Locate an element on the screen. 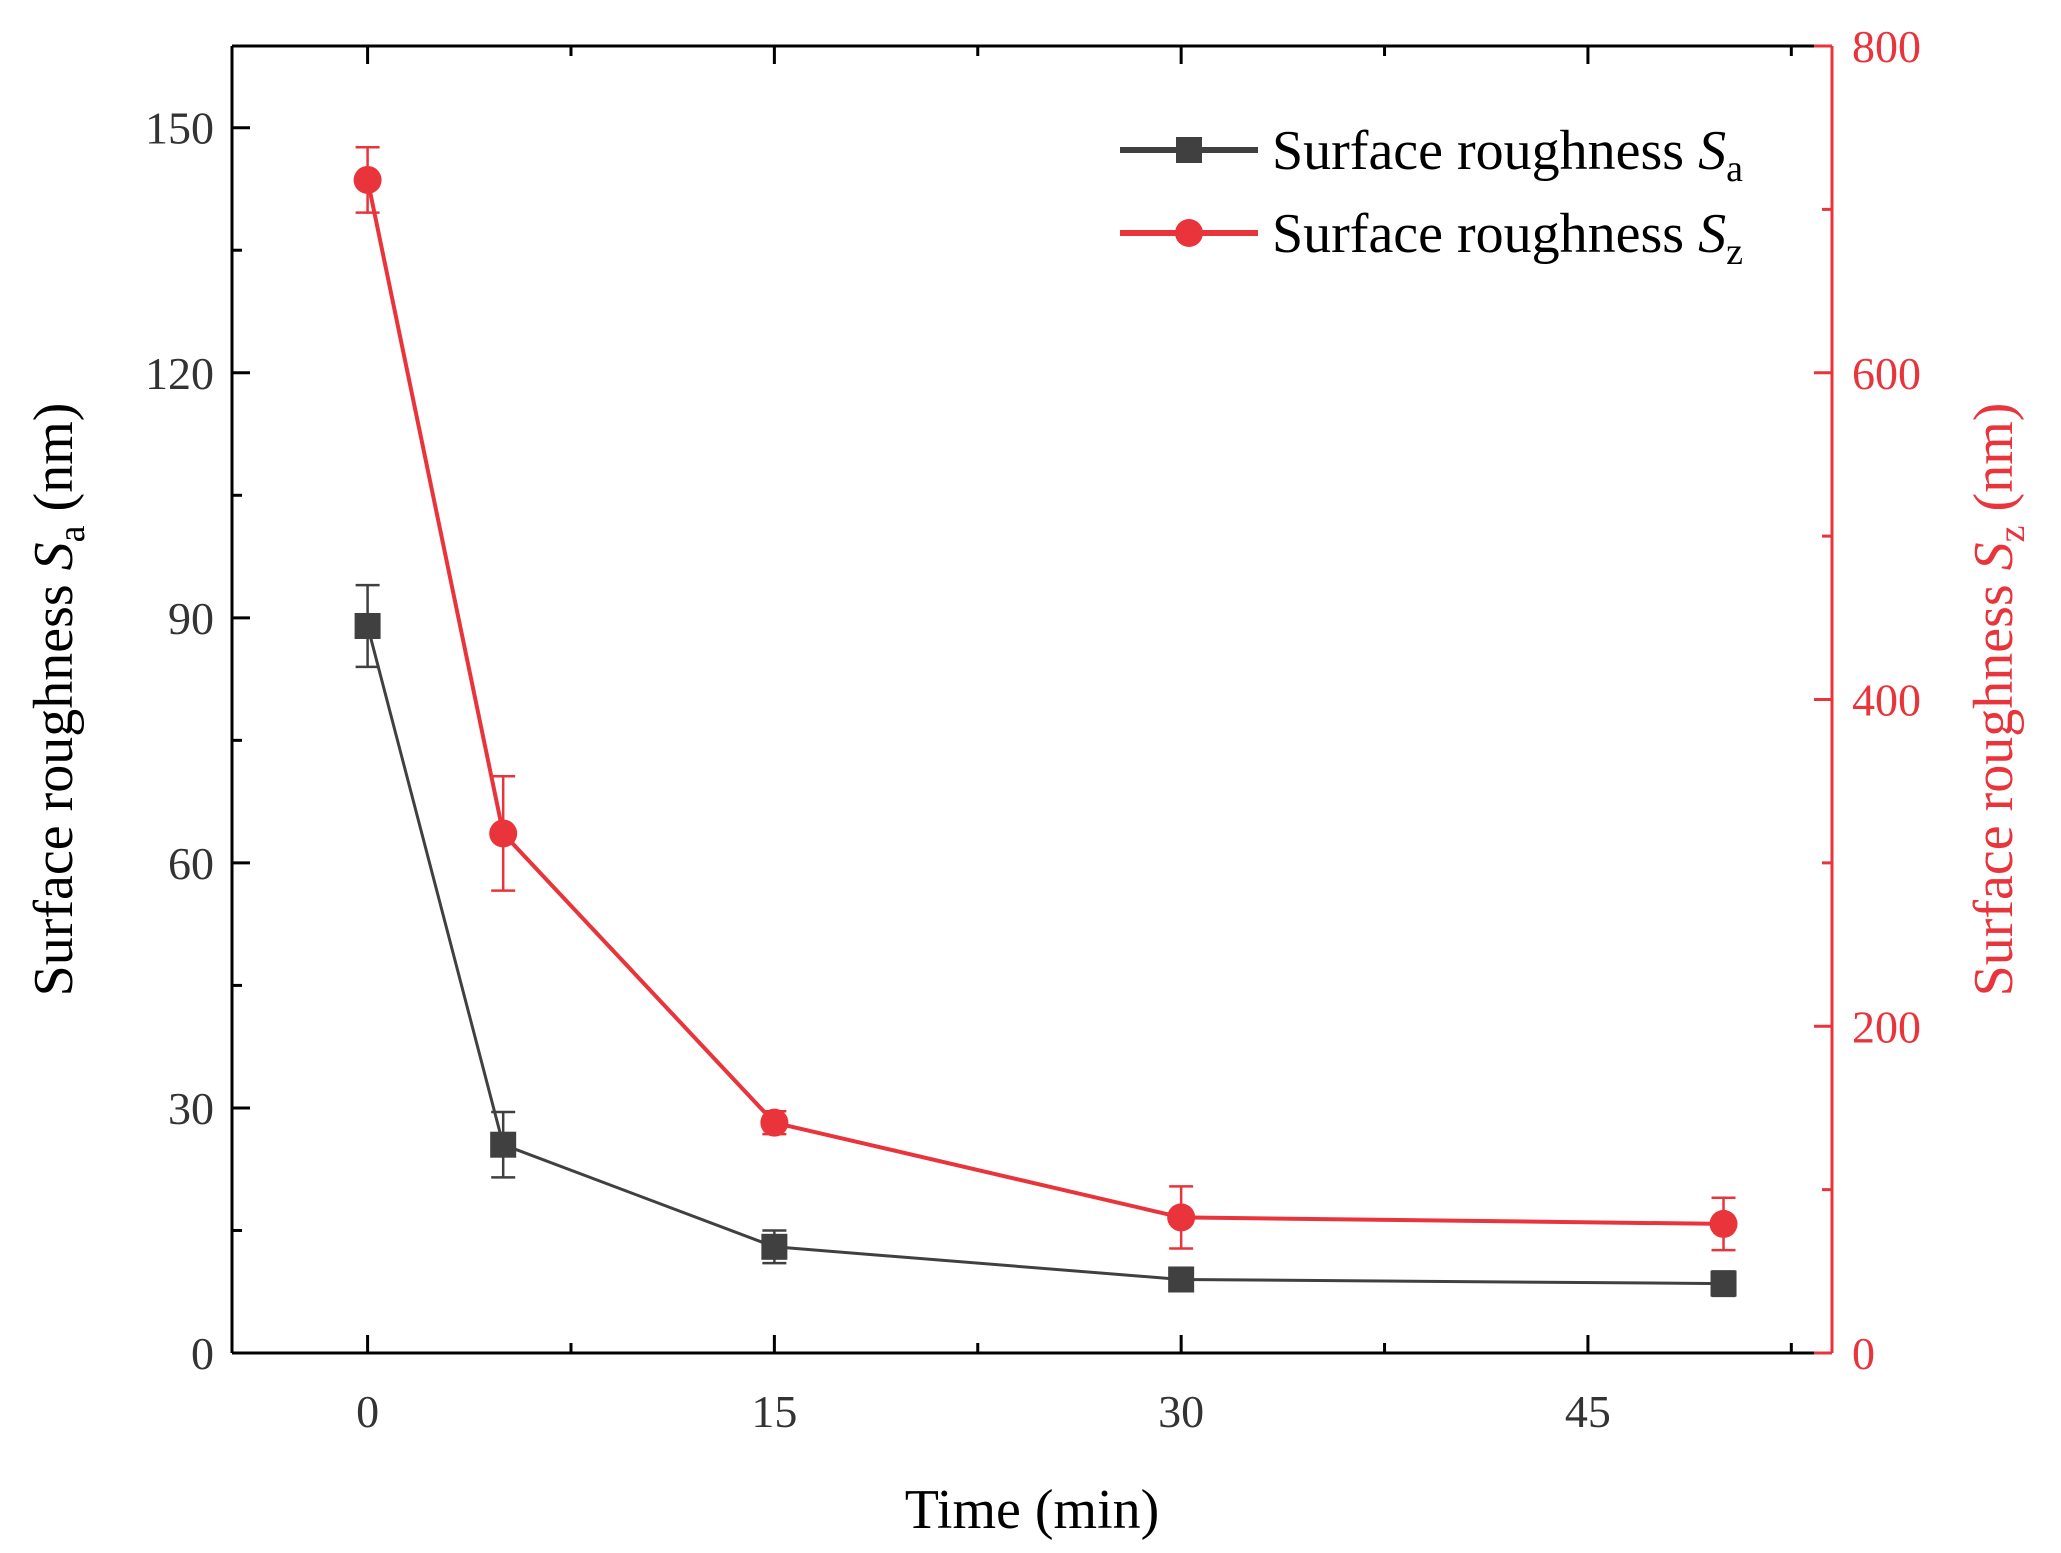 The image size is (2061, 1553). y-right-axis-title: Surface roughness Sz (nm) is located at coordinates (1998, 700).